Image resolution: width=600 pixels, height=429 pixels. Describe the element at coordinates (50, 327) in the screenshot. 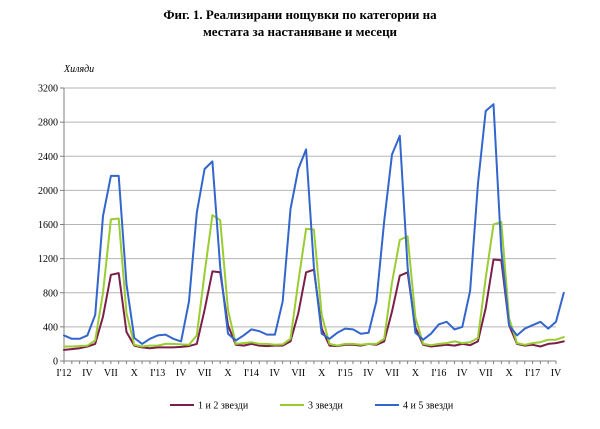

I see `y-tick-label: 400` at that location.